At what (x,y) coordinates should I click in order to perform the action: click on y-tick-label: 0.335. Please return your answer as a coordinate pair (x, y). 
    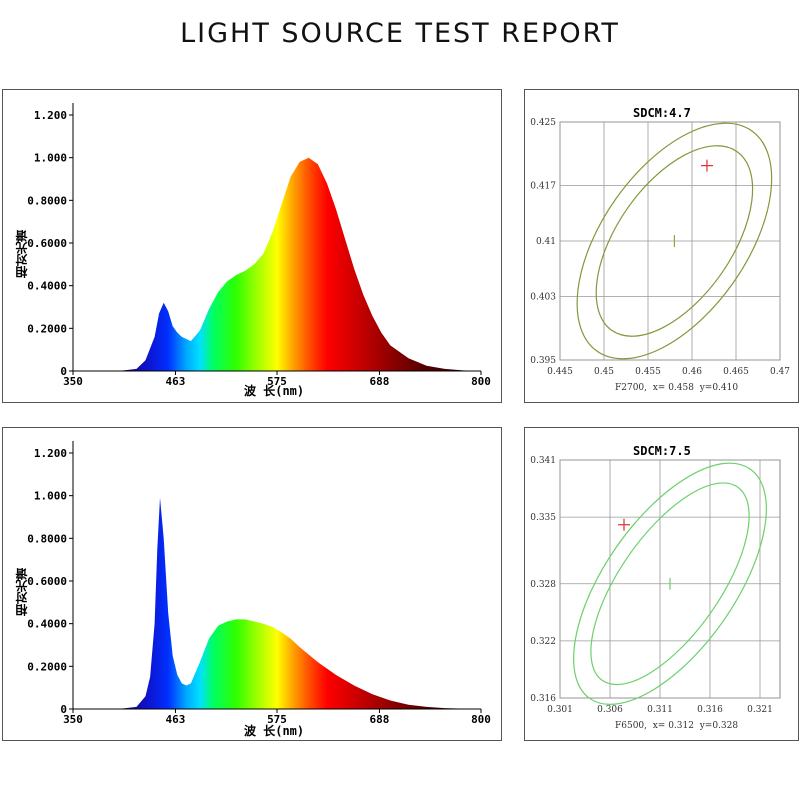
    Looking at the image, I should click on (543, 518).